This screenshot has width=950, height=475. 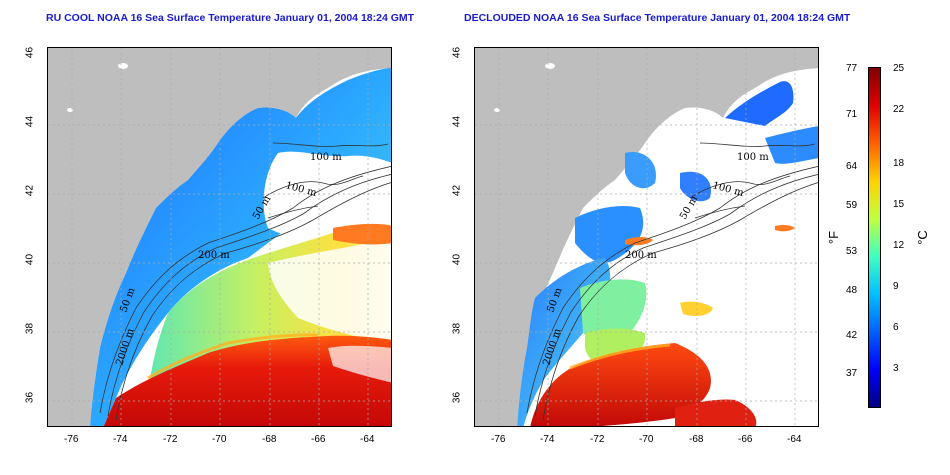 I want to click on celsius-tick: 25, so click(x=899, y=68).